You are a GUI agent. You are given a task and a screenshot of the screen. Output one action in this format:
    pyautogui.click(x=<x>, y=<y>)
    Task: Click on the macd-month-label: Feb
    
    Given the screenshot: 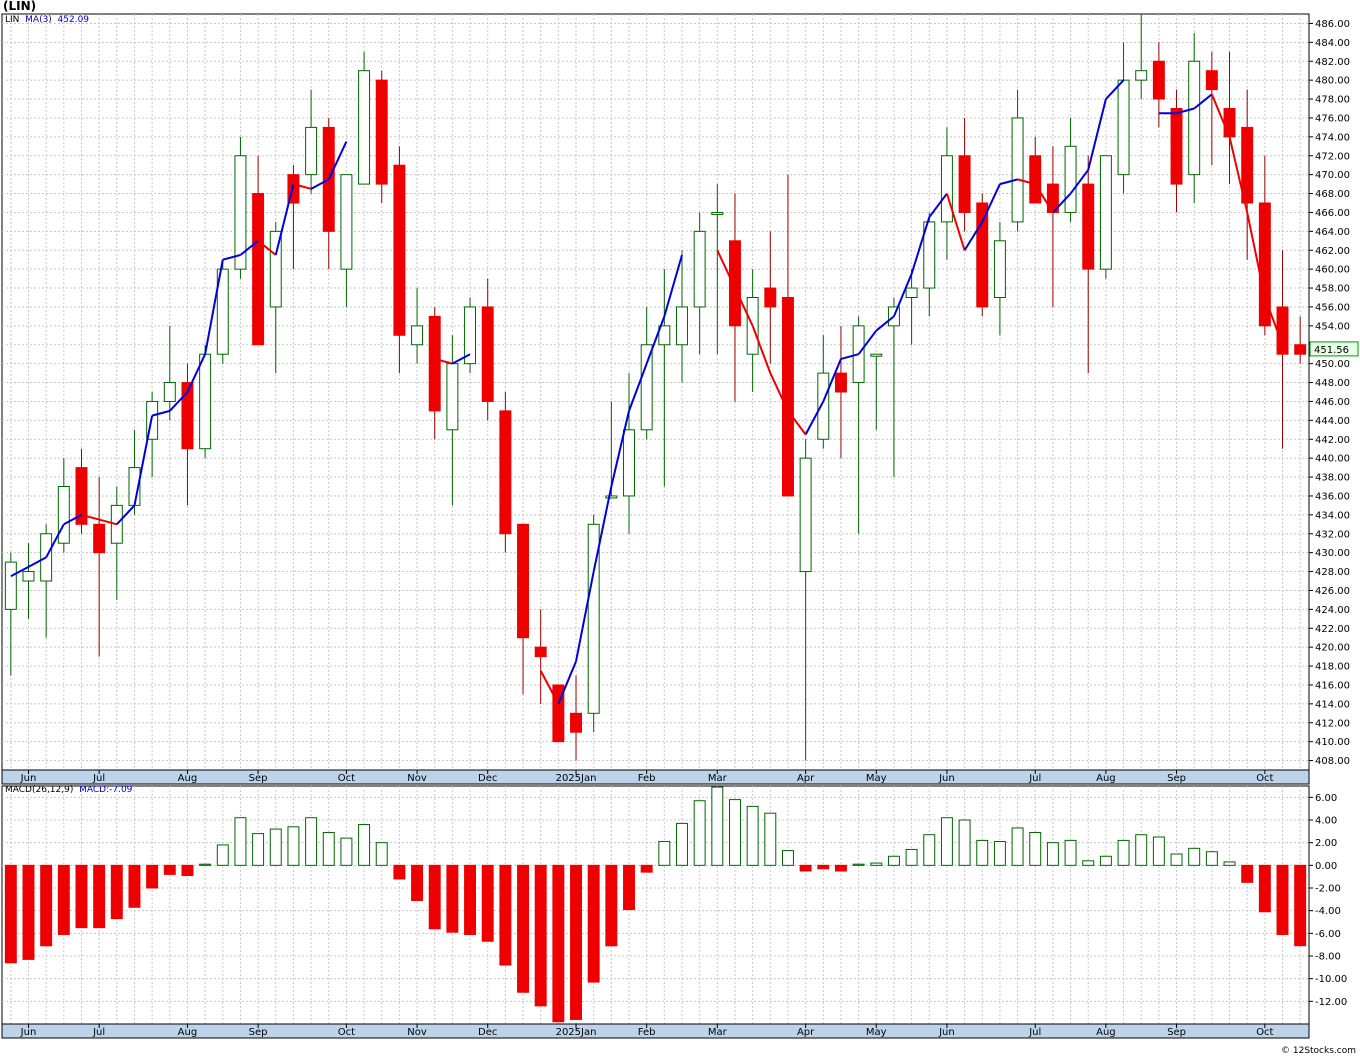 What is the action you would take?
    pyautogui.click(x=647, y=1032)
    